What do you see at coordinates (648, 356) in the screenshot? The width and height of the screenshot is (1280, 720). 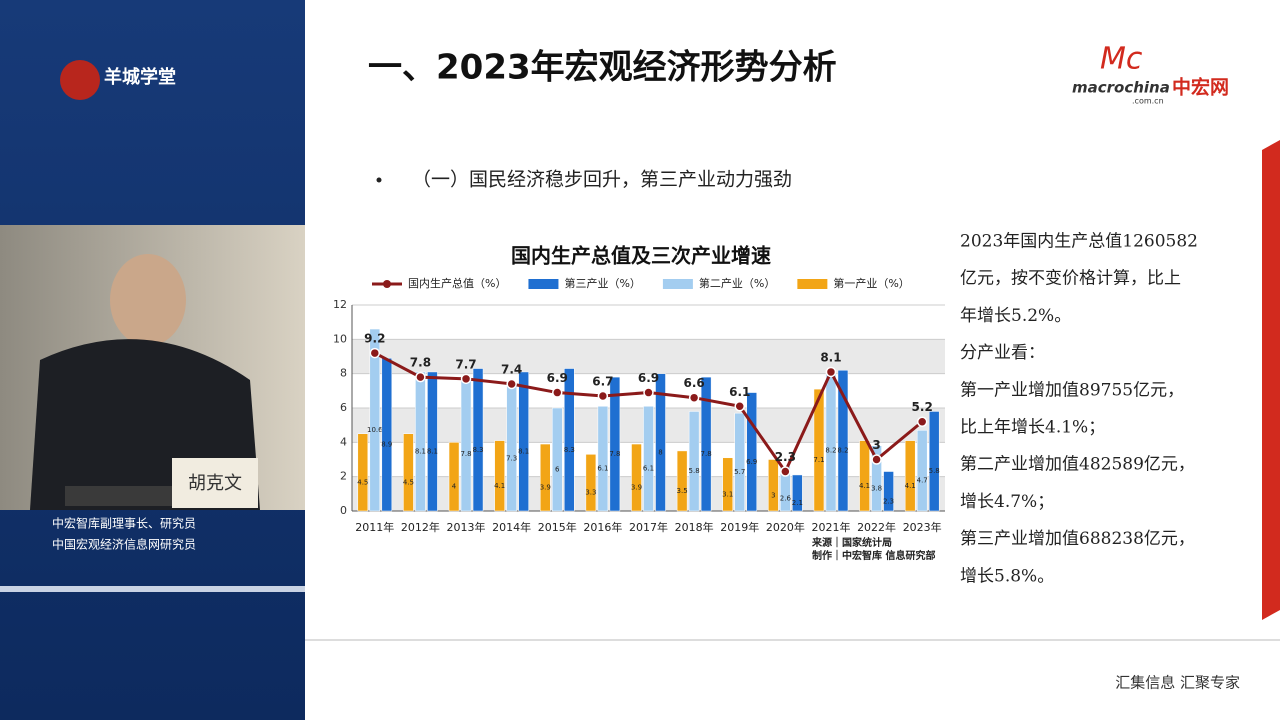 I see `grid-band` at bounding box center [648, 356].